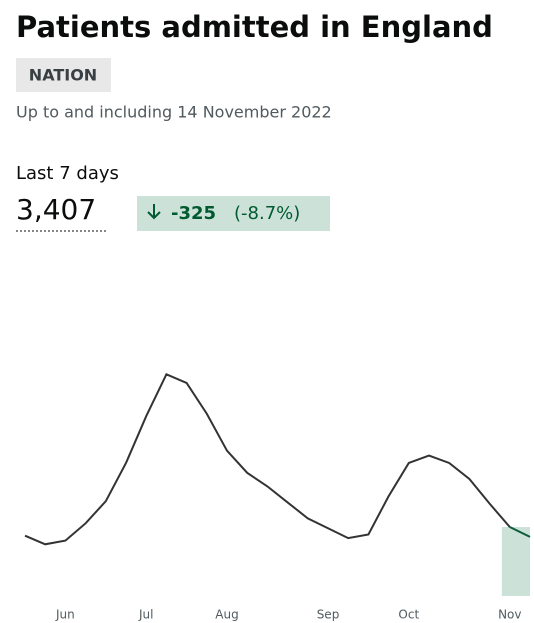 This screenshot has height=623, width=534. What do you see at coordinates (67, 173) in the screenshot?
I see `headline-label: Last 7 days` at bounding box center [67, 173].